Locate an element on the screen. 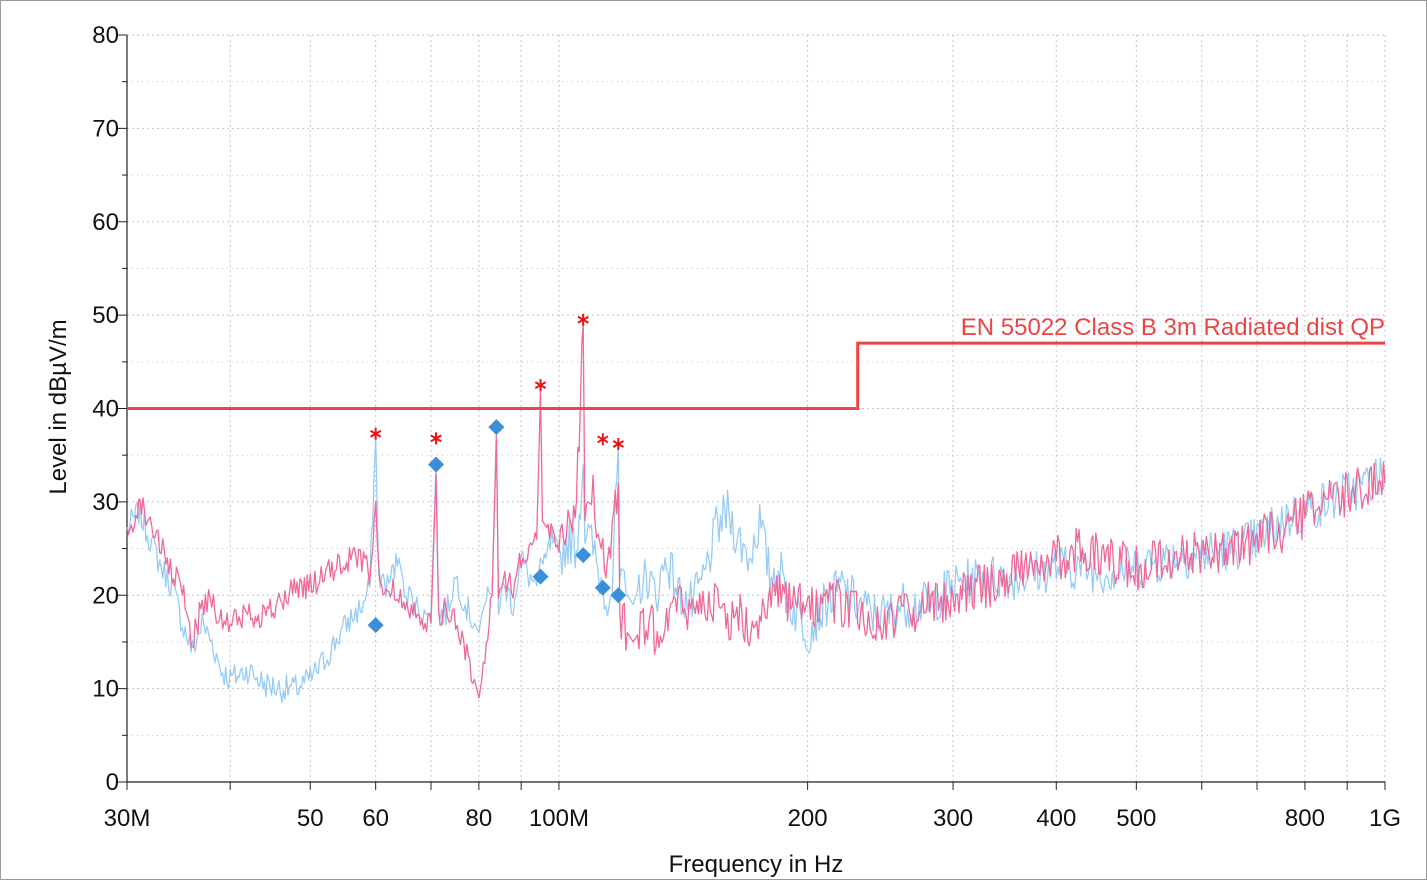 This screenshot has height=880, width=1427. x-tick-label: 60 is located at coordinates (375, 818).